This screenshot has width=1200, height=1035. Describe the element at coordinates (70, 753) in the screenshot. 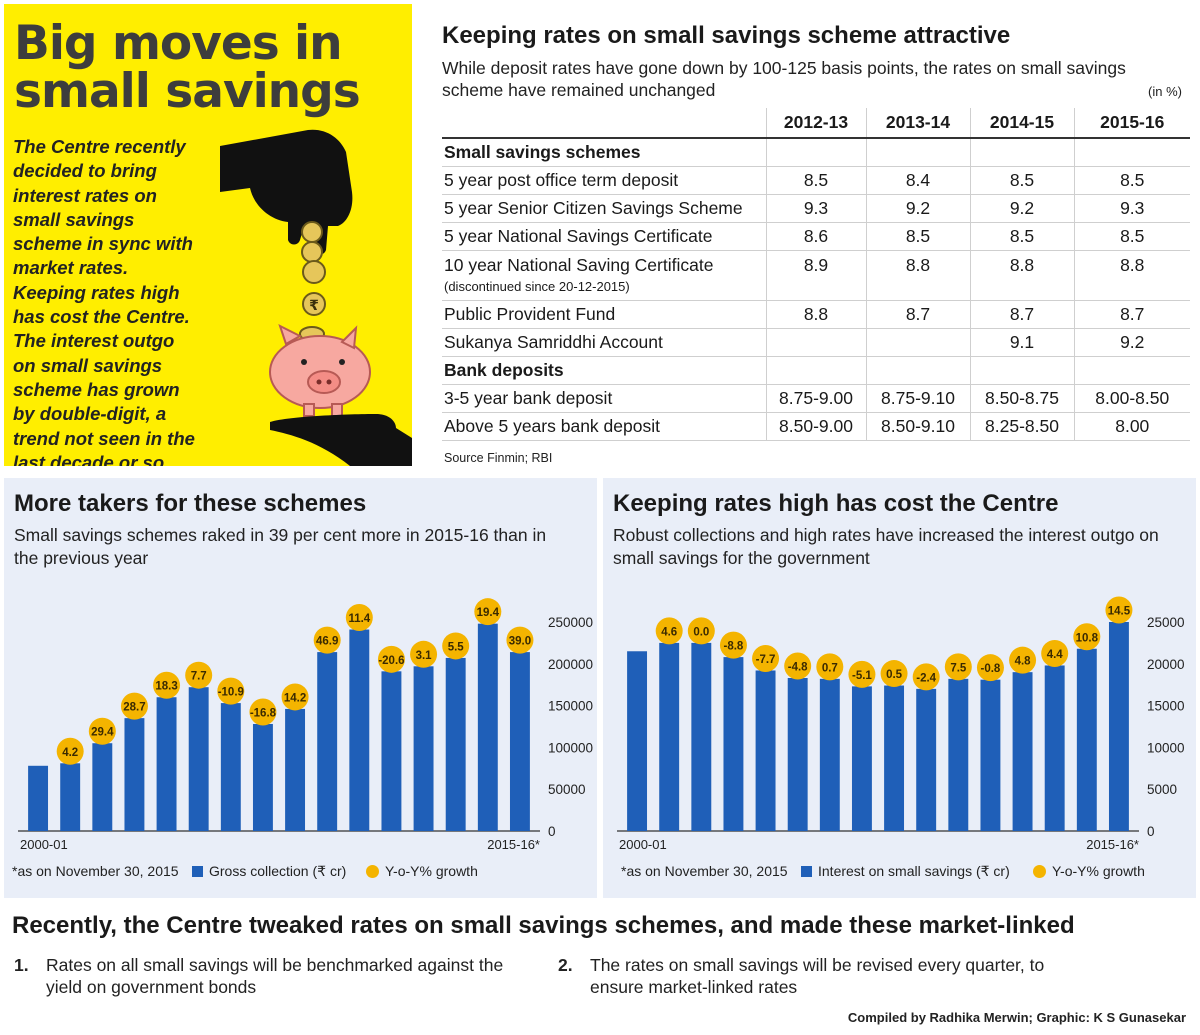

I see `growth-label: 4.2` at that location.